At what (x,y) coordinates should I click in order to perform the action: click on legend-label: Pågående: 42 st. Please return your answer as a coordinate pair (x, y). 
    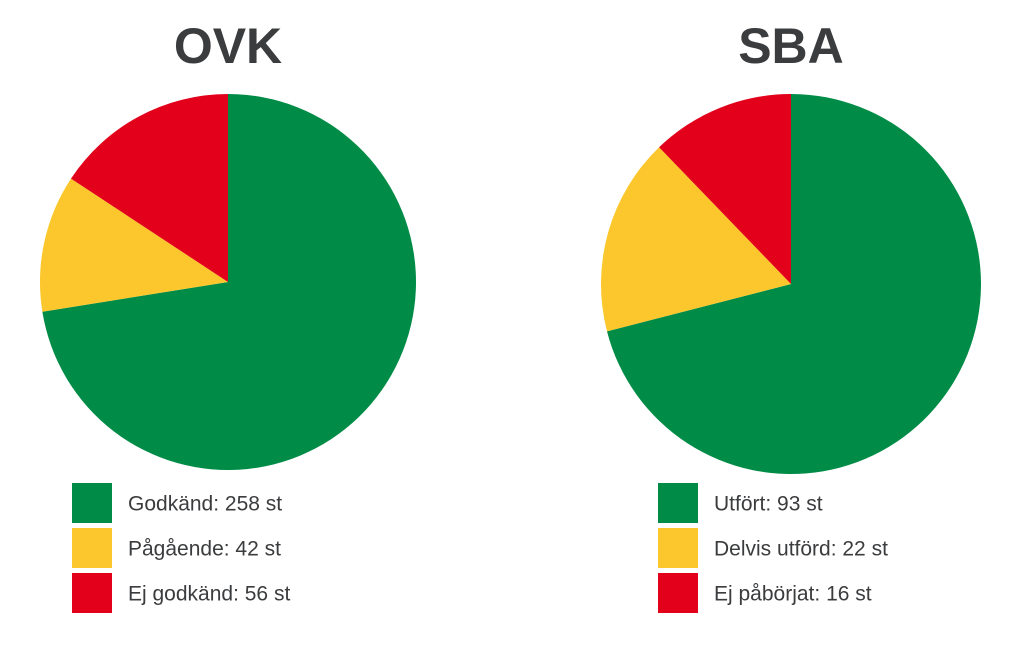
    Looking at the image, I should click on (204, 549).